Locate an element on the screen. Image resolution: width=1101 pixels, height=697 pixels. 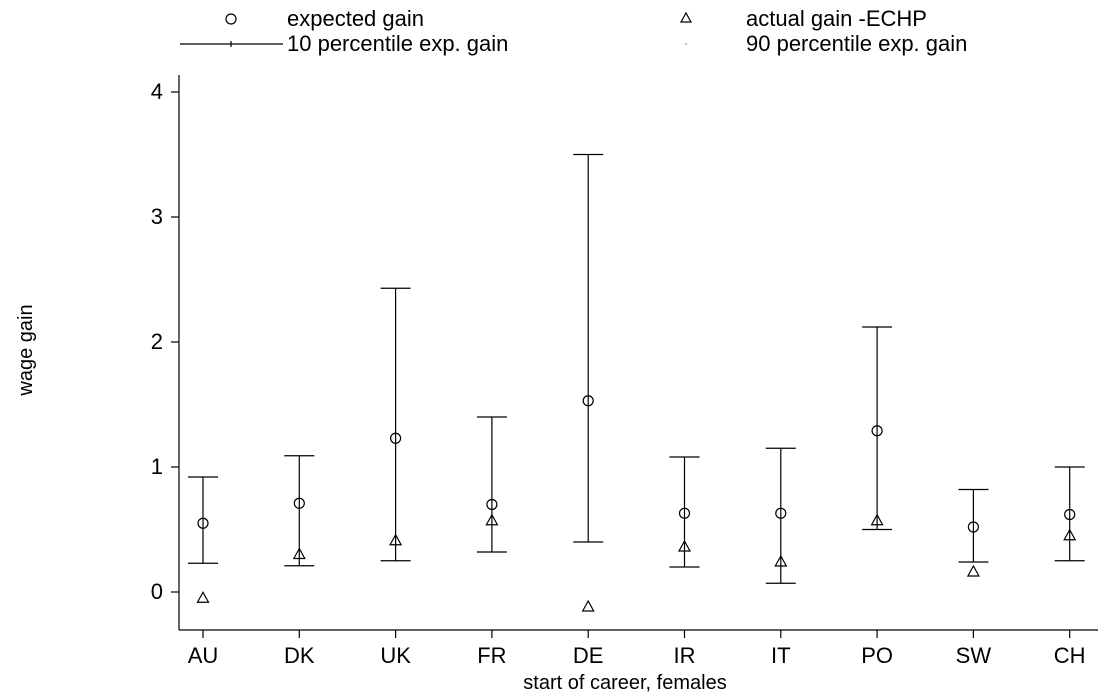
y-tick-label: 2 is located at coordinates (157, 341).